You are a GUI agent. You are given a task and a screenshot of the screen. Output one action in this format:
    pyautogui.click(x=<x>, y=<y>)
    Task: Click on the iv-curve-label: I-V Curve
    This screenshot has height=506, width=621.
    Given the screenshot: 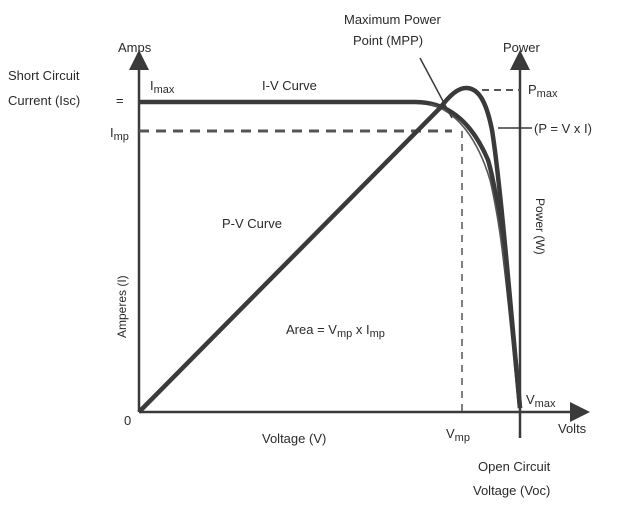 What is the action you would take?
    pyautogui.click(x=289, y=85)
    